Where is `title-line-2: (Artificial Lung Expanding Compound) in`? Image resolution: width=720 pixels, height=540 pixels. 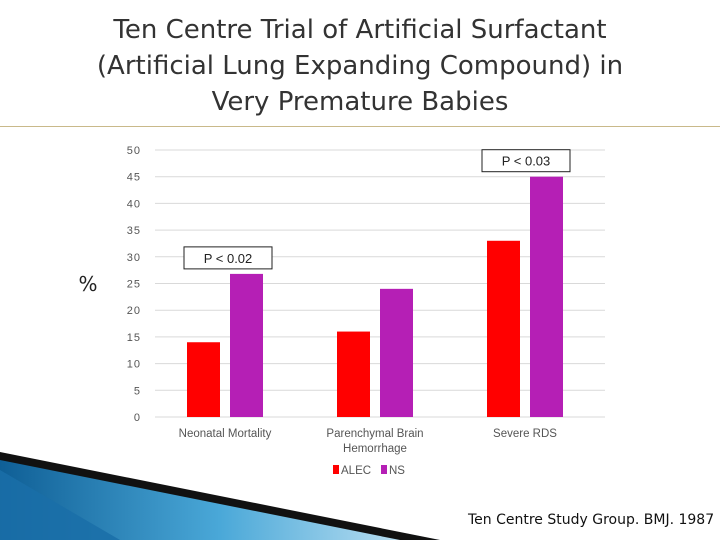
title-line-2: (Artificial Lung Expanding Compound) in is located at coordinates (360, 66).